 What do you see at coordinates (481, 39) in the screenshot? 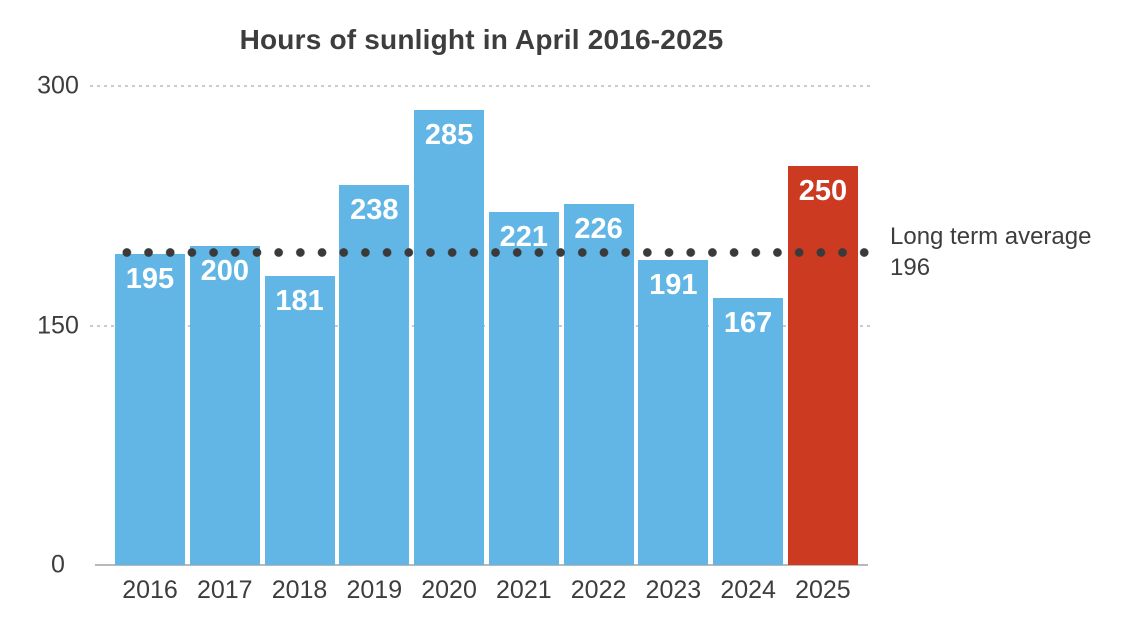
I see `chart-title: Hours of sunlight in April 2016-2025` at bounding box center [481, 39].